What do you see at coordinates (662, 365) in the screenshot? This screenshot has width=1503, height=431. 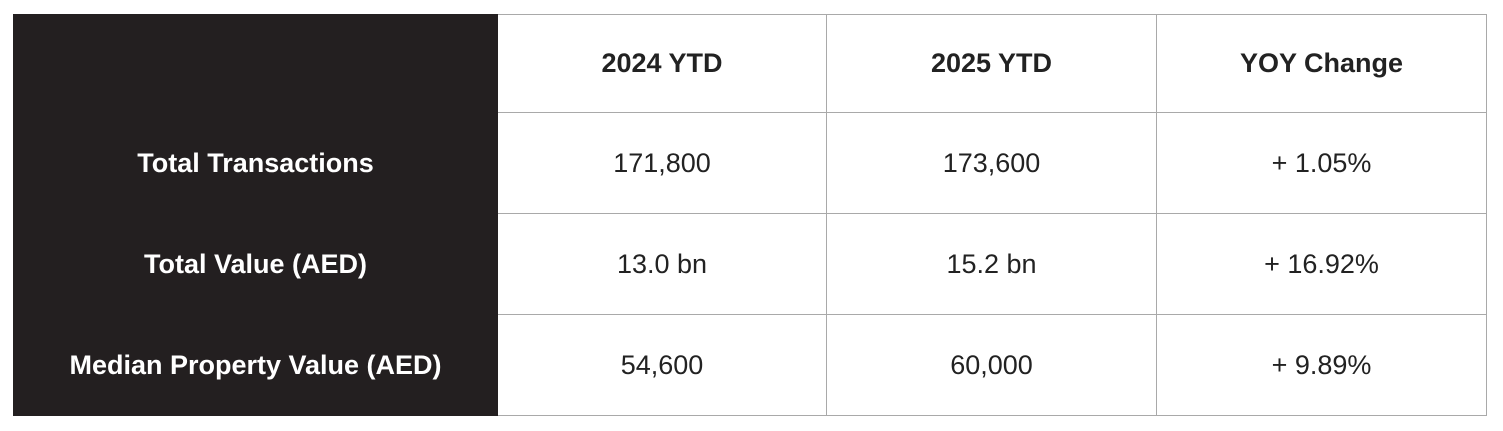 I see `value-cell: 54,600` at bounding box center [662, 365].